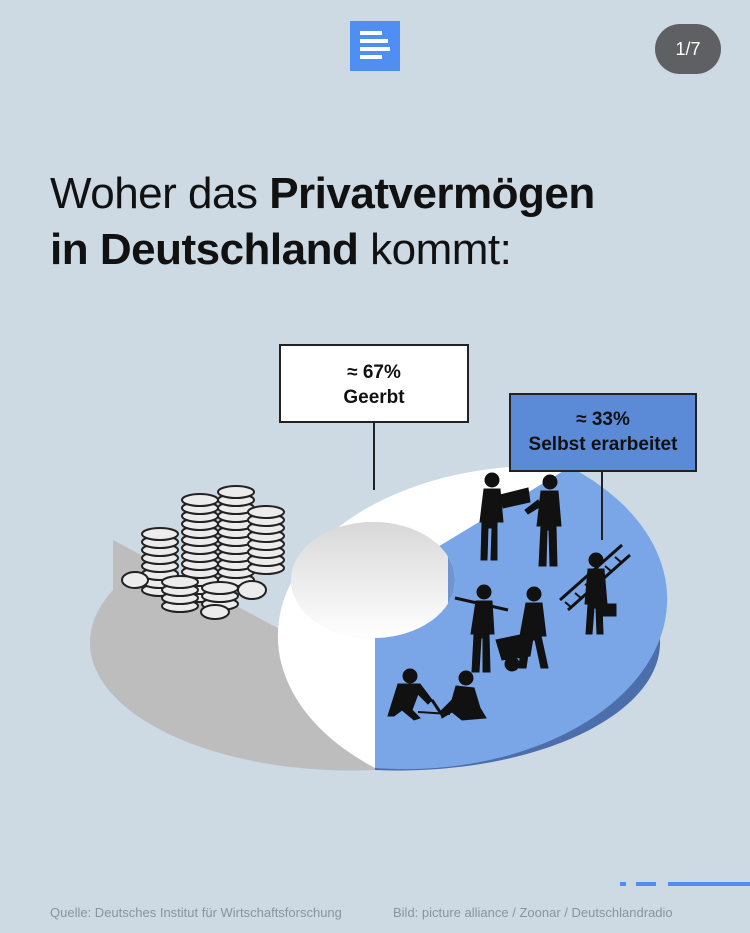 This screenshot has width=750, height=933. I want to click on slice-earned-top, so click(521, 618).